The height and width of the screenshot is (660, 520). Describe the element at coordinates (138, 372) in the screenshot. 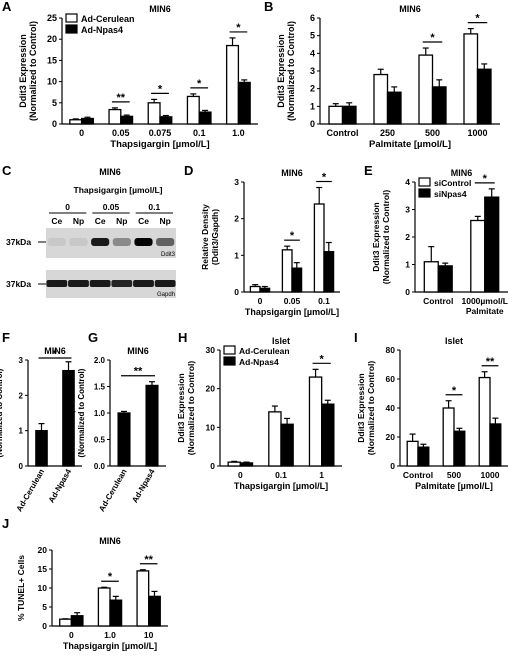

I see `significance-marker: **` at that location.